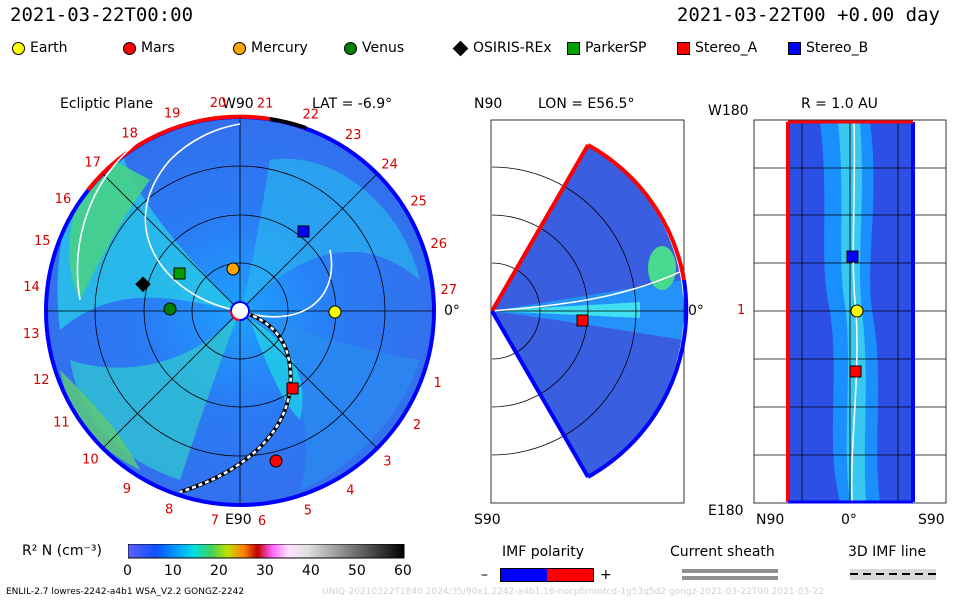 The height and width of the screenshot is (600, 960). I want to click on legend-osiris-rex: OSIRIS-REx, so click(502, 48).